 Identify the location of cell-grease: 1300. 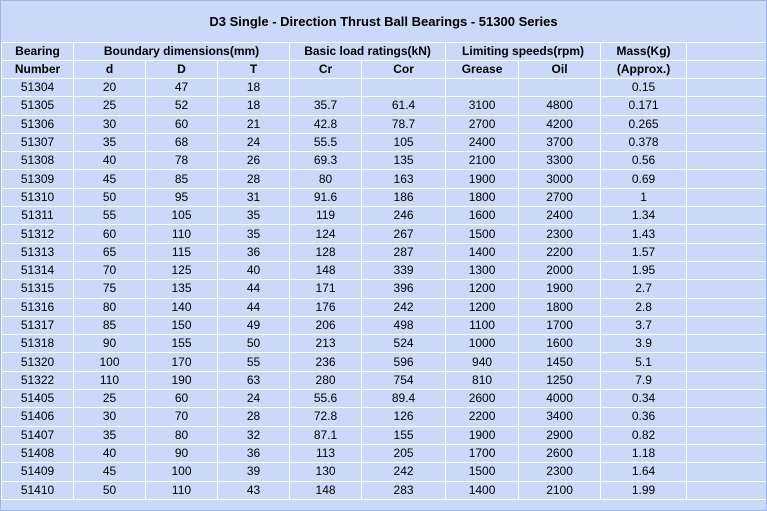
(482, 270).